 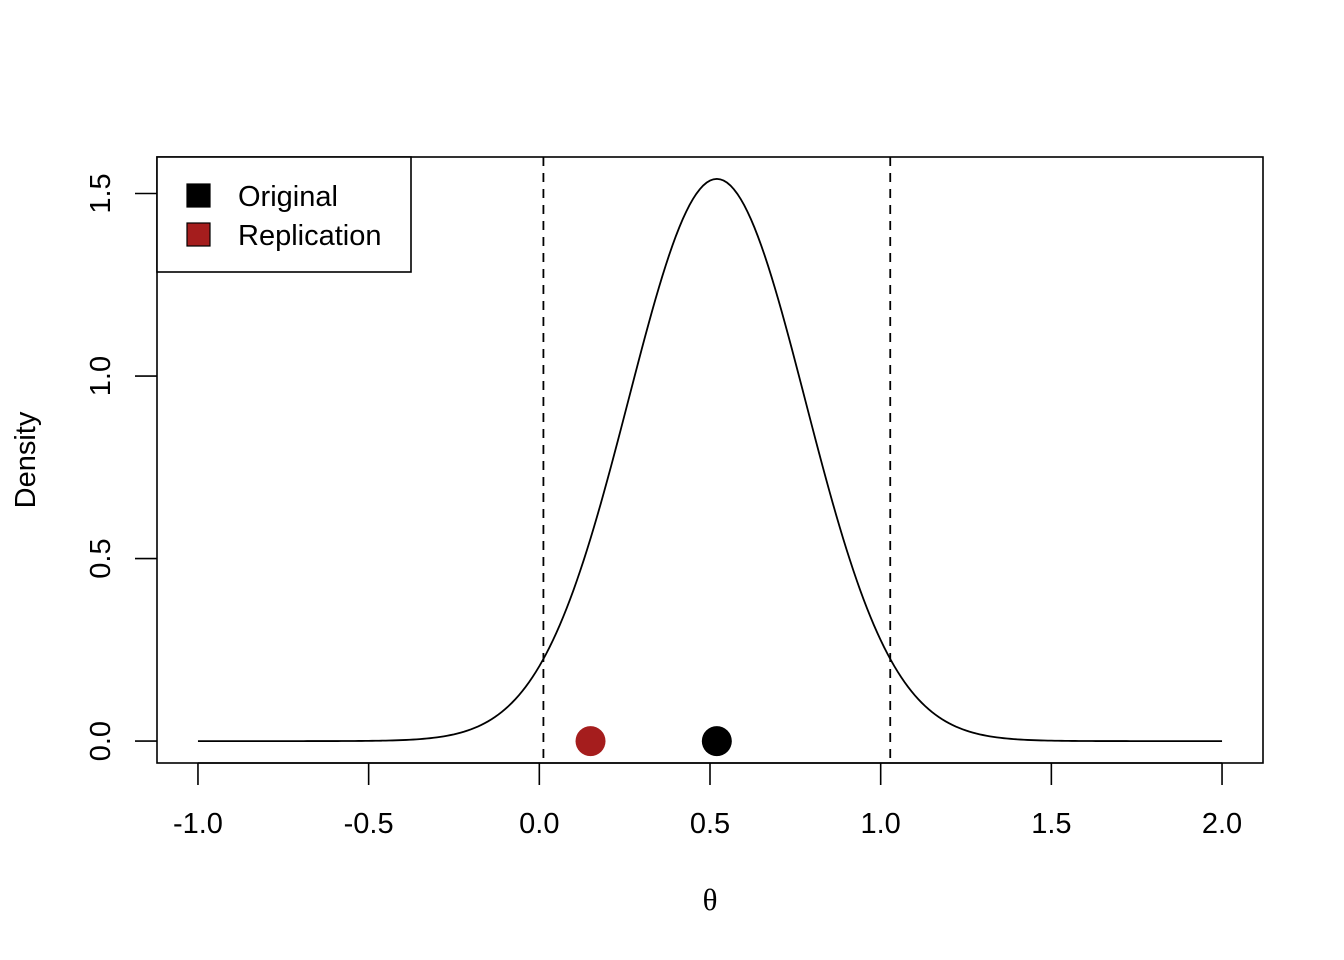 I want to click on legend-label-replication: Replication, so click(x=309, y=236).